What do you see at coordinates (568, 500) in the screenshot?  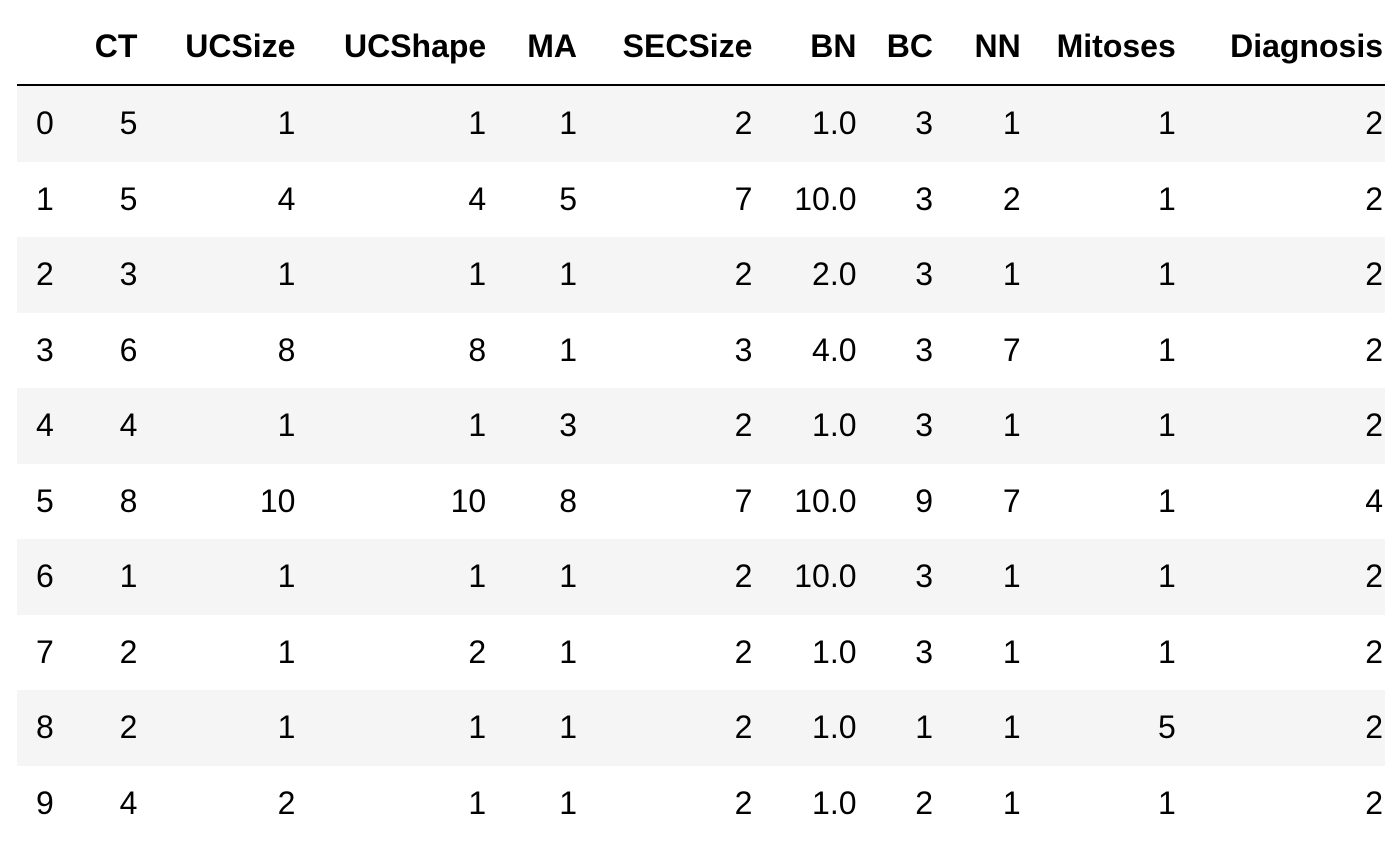 I see `cell-ma: 8` at bounding box center [568, 500].